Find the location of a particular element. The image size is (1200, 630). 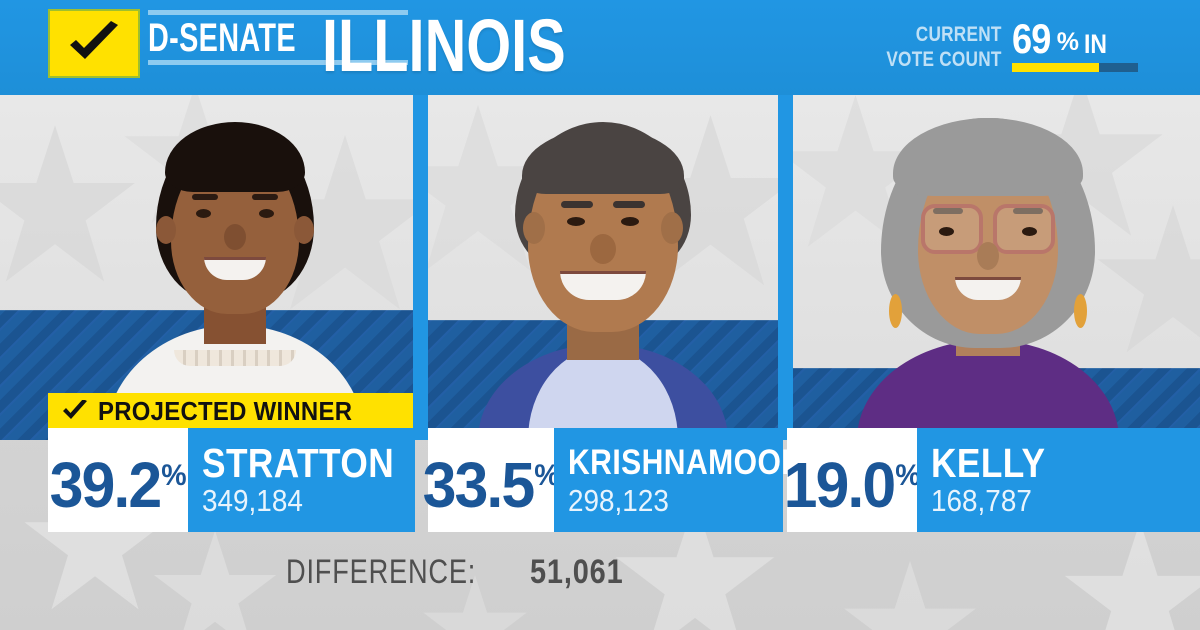

reporting-progress-bar is located at coordinates (1075, 67).